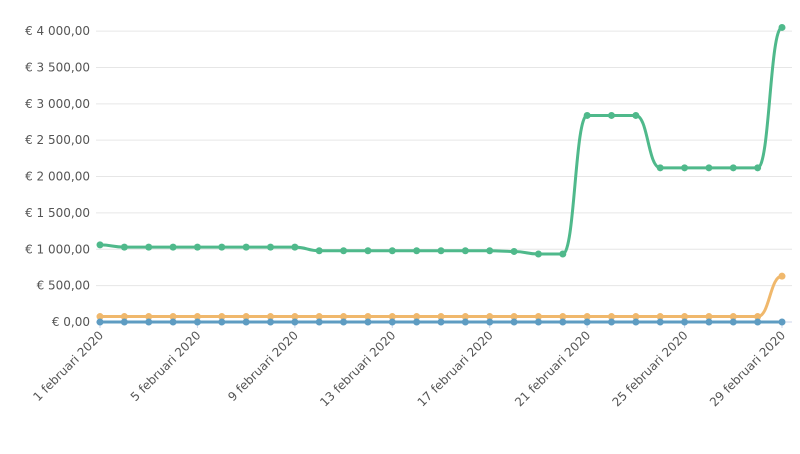  What do you see at coordinates (71, 322) in the screenshot?
I see `y-tick-label: € 0,00` at bounding box center [71, 322].